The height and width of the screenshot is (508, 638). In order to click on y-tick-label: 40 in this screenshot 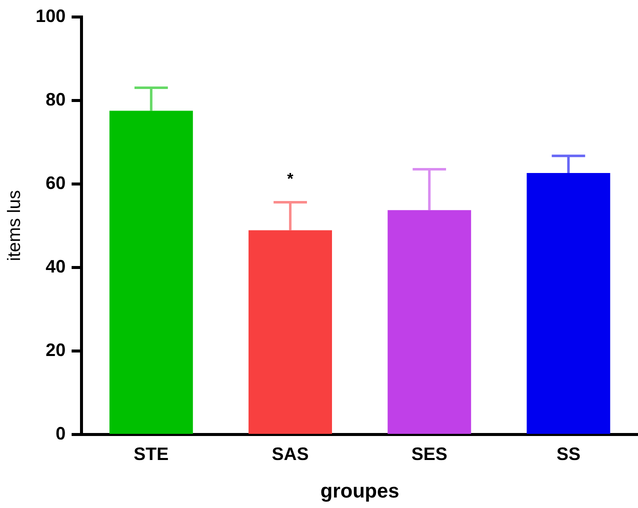, I will do `click(56, 266)`.